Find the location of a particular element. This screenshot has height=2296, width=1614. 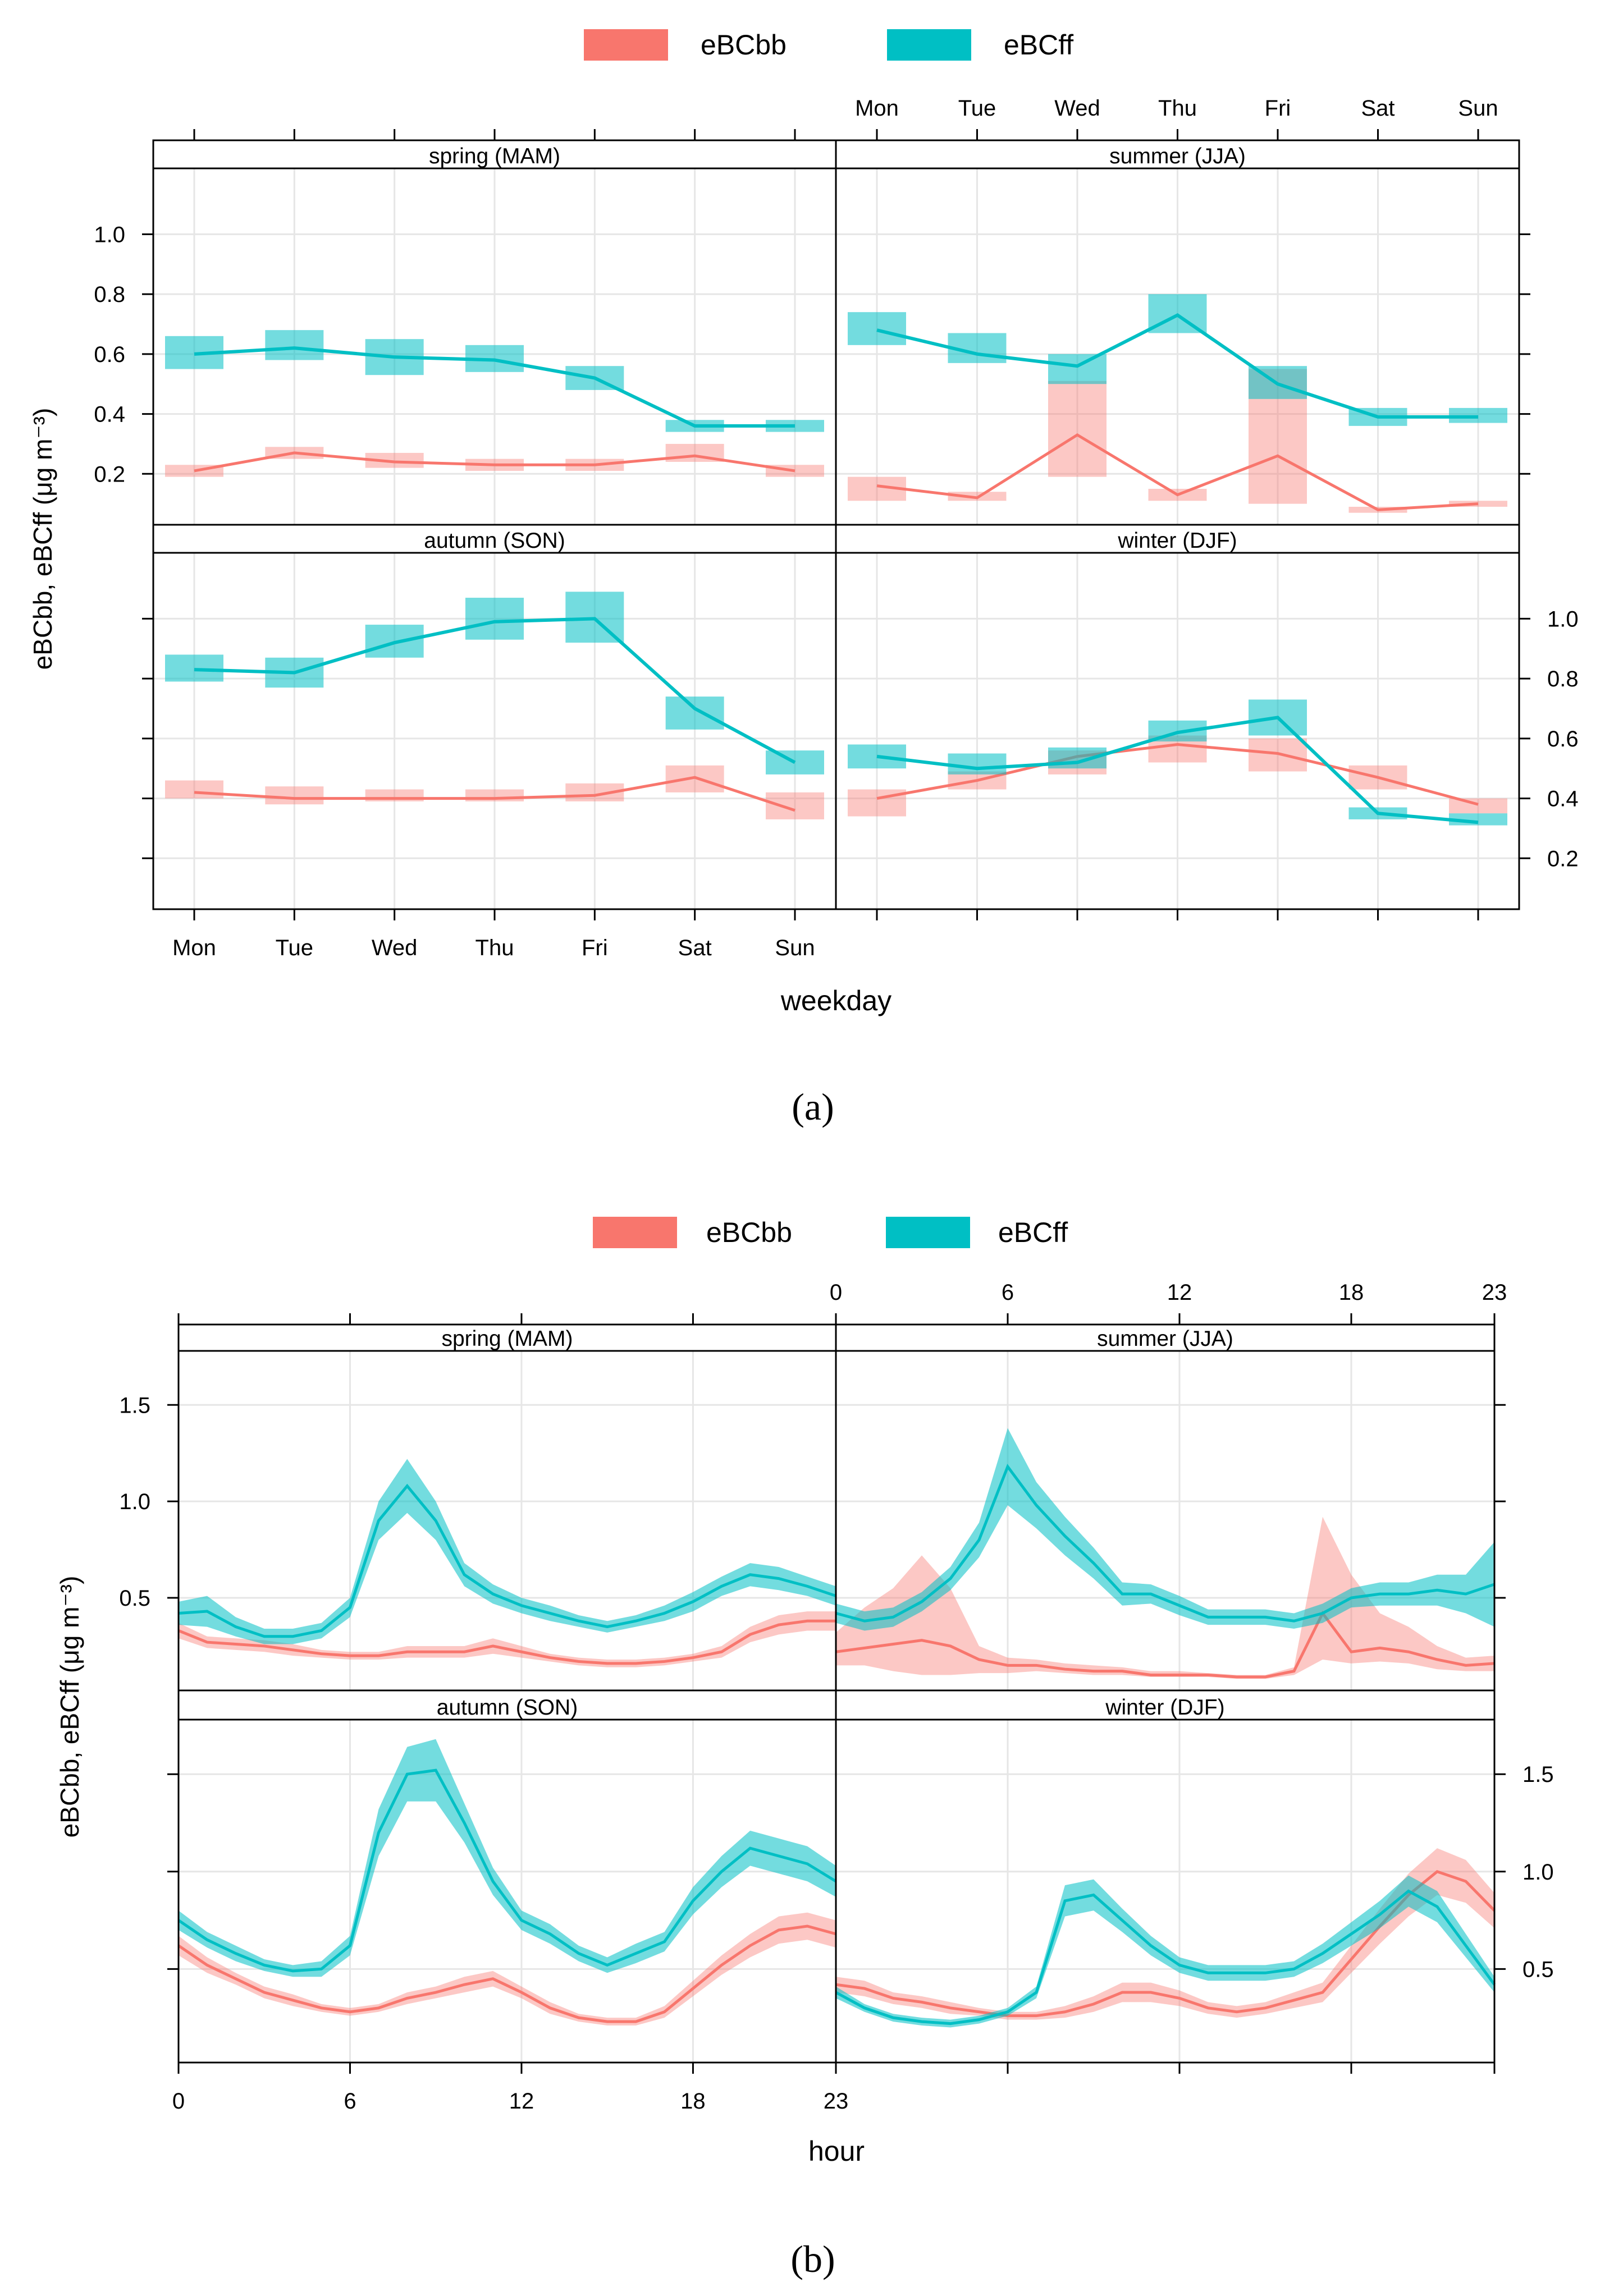

y-tick-label-b-winter-djf-2: 1.5 is located at coordinates (1538, 1775).